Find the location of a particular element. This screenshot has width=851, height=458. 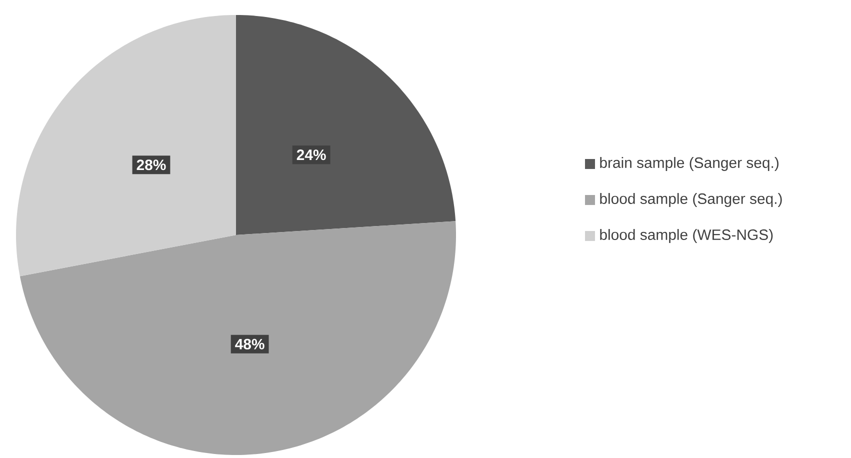

data-label: 28% is located at coordinates (151, 165).